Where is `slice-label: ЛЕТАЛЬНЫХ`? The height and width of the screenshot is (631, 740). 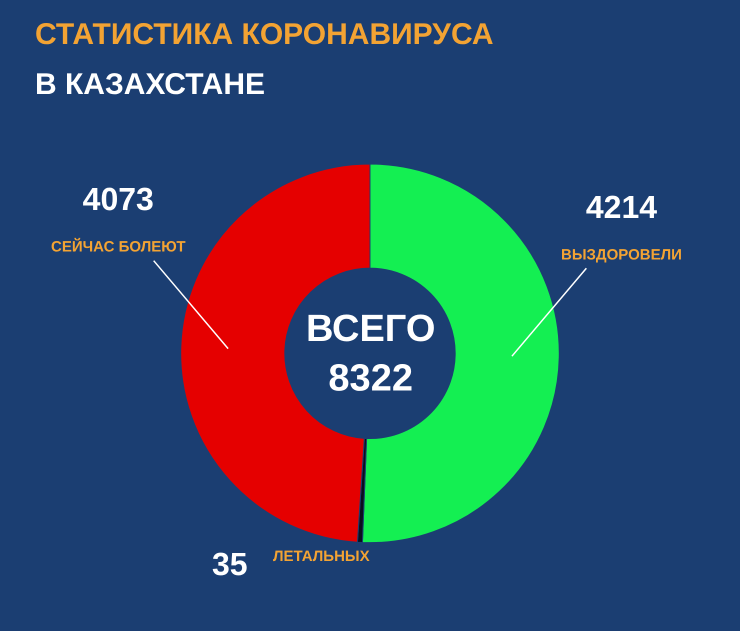
slice-label: ЛЕТАЛЬНЫХ is located at coordinates (321, 556).